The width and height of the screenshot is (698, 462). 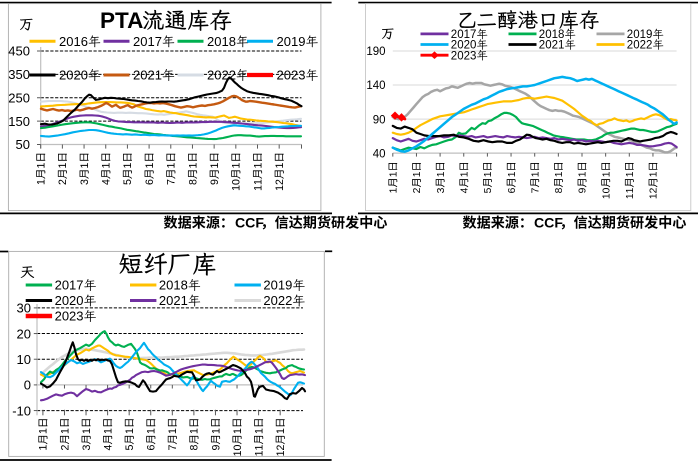 I want to click on svg-text: PTA, so click(x=121, y=20).